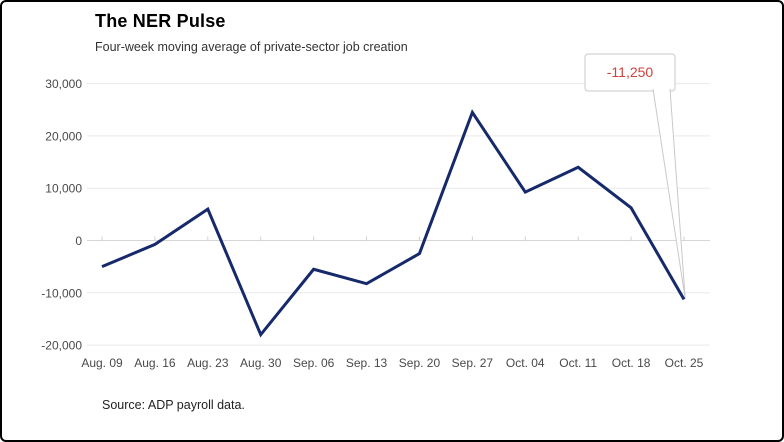 The height and width of the screenshot is (442, 784). Describe the element at coordinates (102, 363) in the screenshot. I see `x-tick-label: Aug. 09` at that location.